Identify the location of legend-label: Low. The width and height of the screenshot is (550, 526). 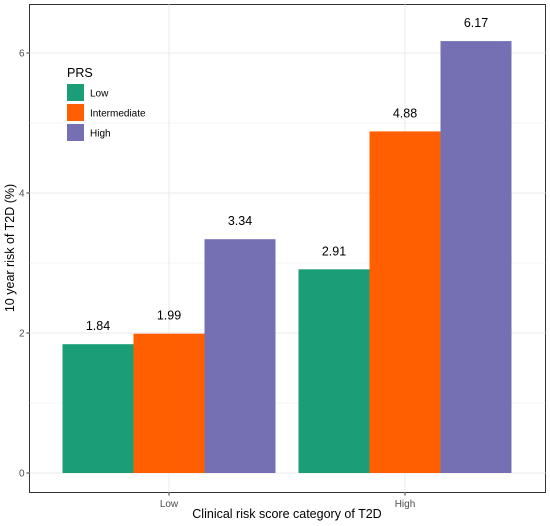
(99, 94).